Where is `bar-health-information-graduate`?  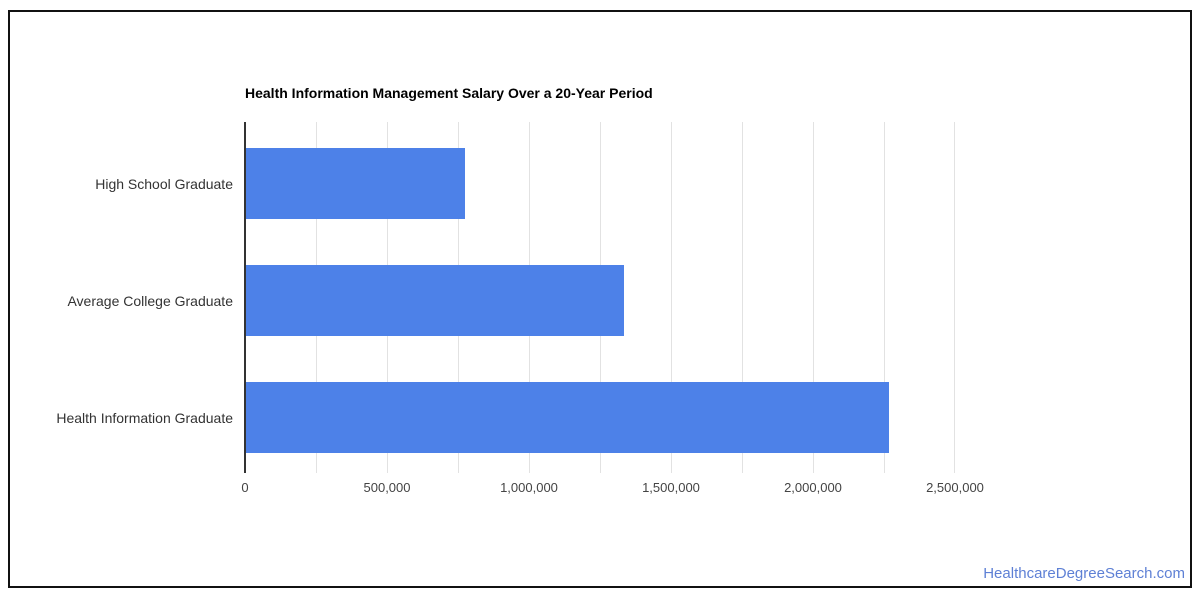
bar-health-information-graduate is located at coordinates (567, 417).